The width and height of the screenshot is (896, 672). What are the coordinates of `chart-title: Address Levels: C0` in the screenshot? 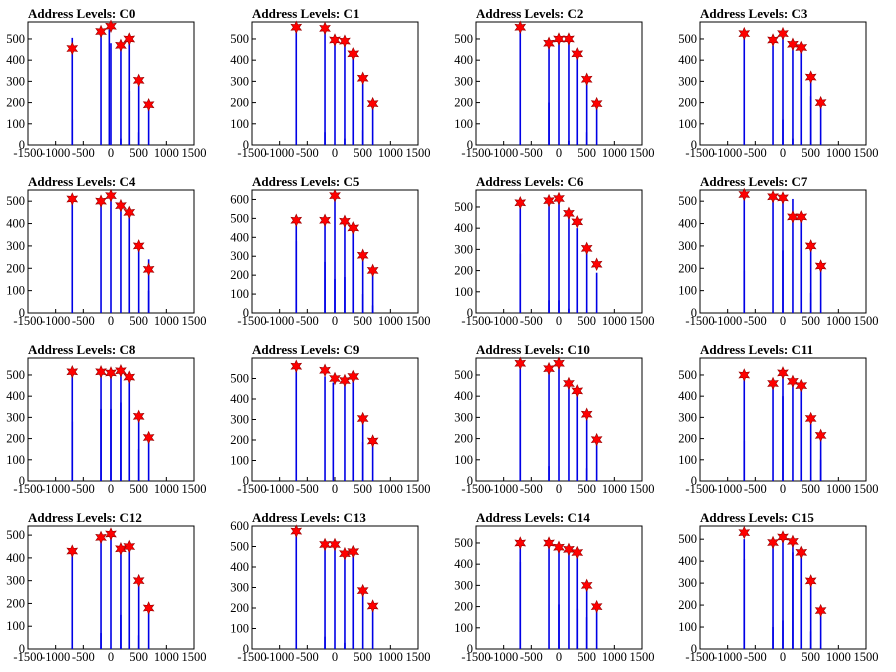 It's located at (81, 13).